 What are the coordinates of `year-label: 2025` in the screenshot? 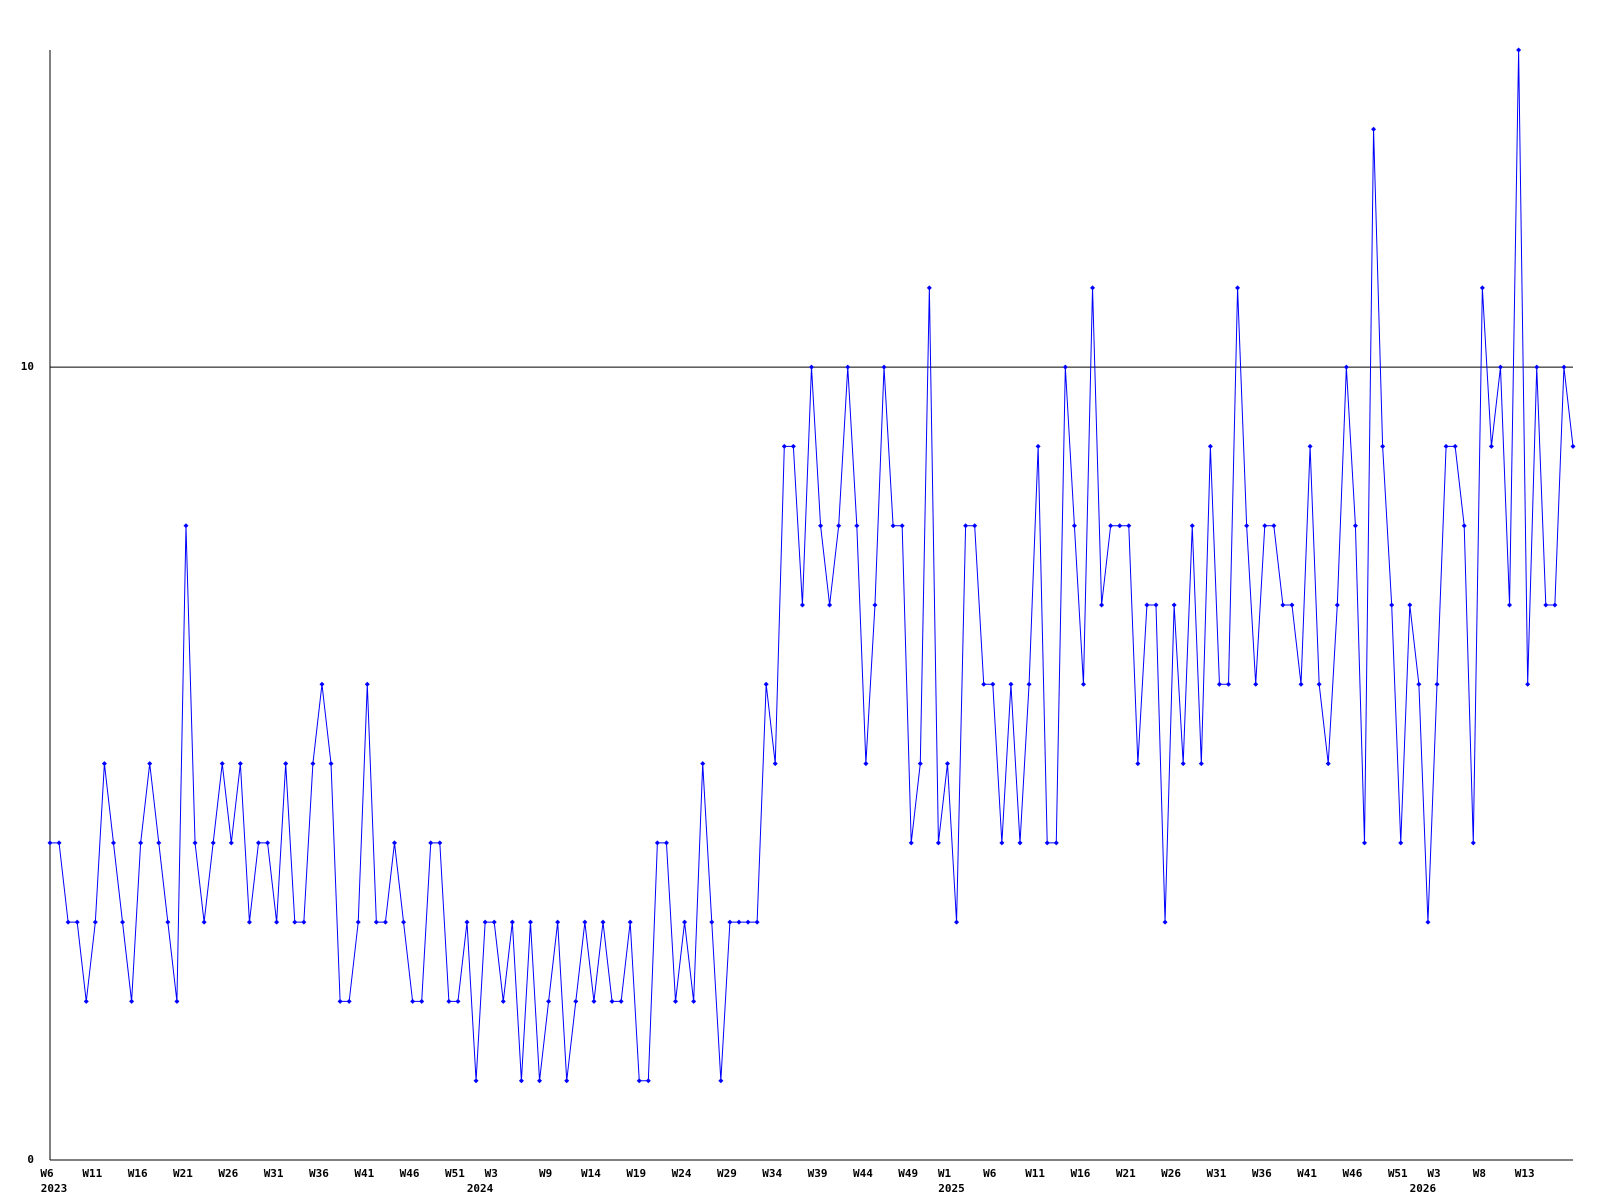 It's located at (951, 1188).